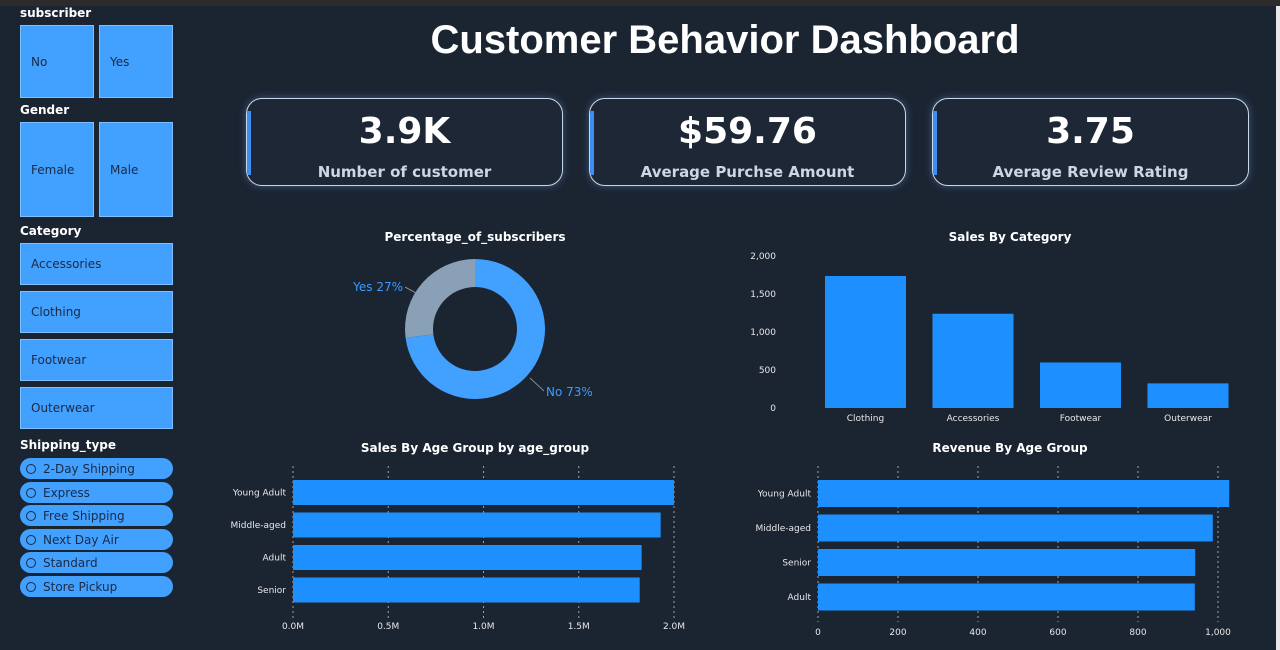 This screenshot has height=650, width=1280. What do you see at coordinates (293, 627) in the screenshot?
I see `x-tick-label: 0.0M` at bounding box center [293, 627].